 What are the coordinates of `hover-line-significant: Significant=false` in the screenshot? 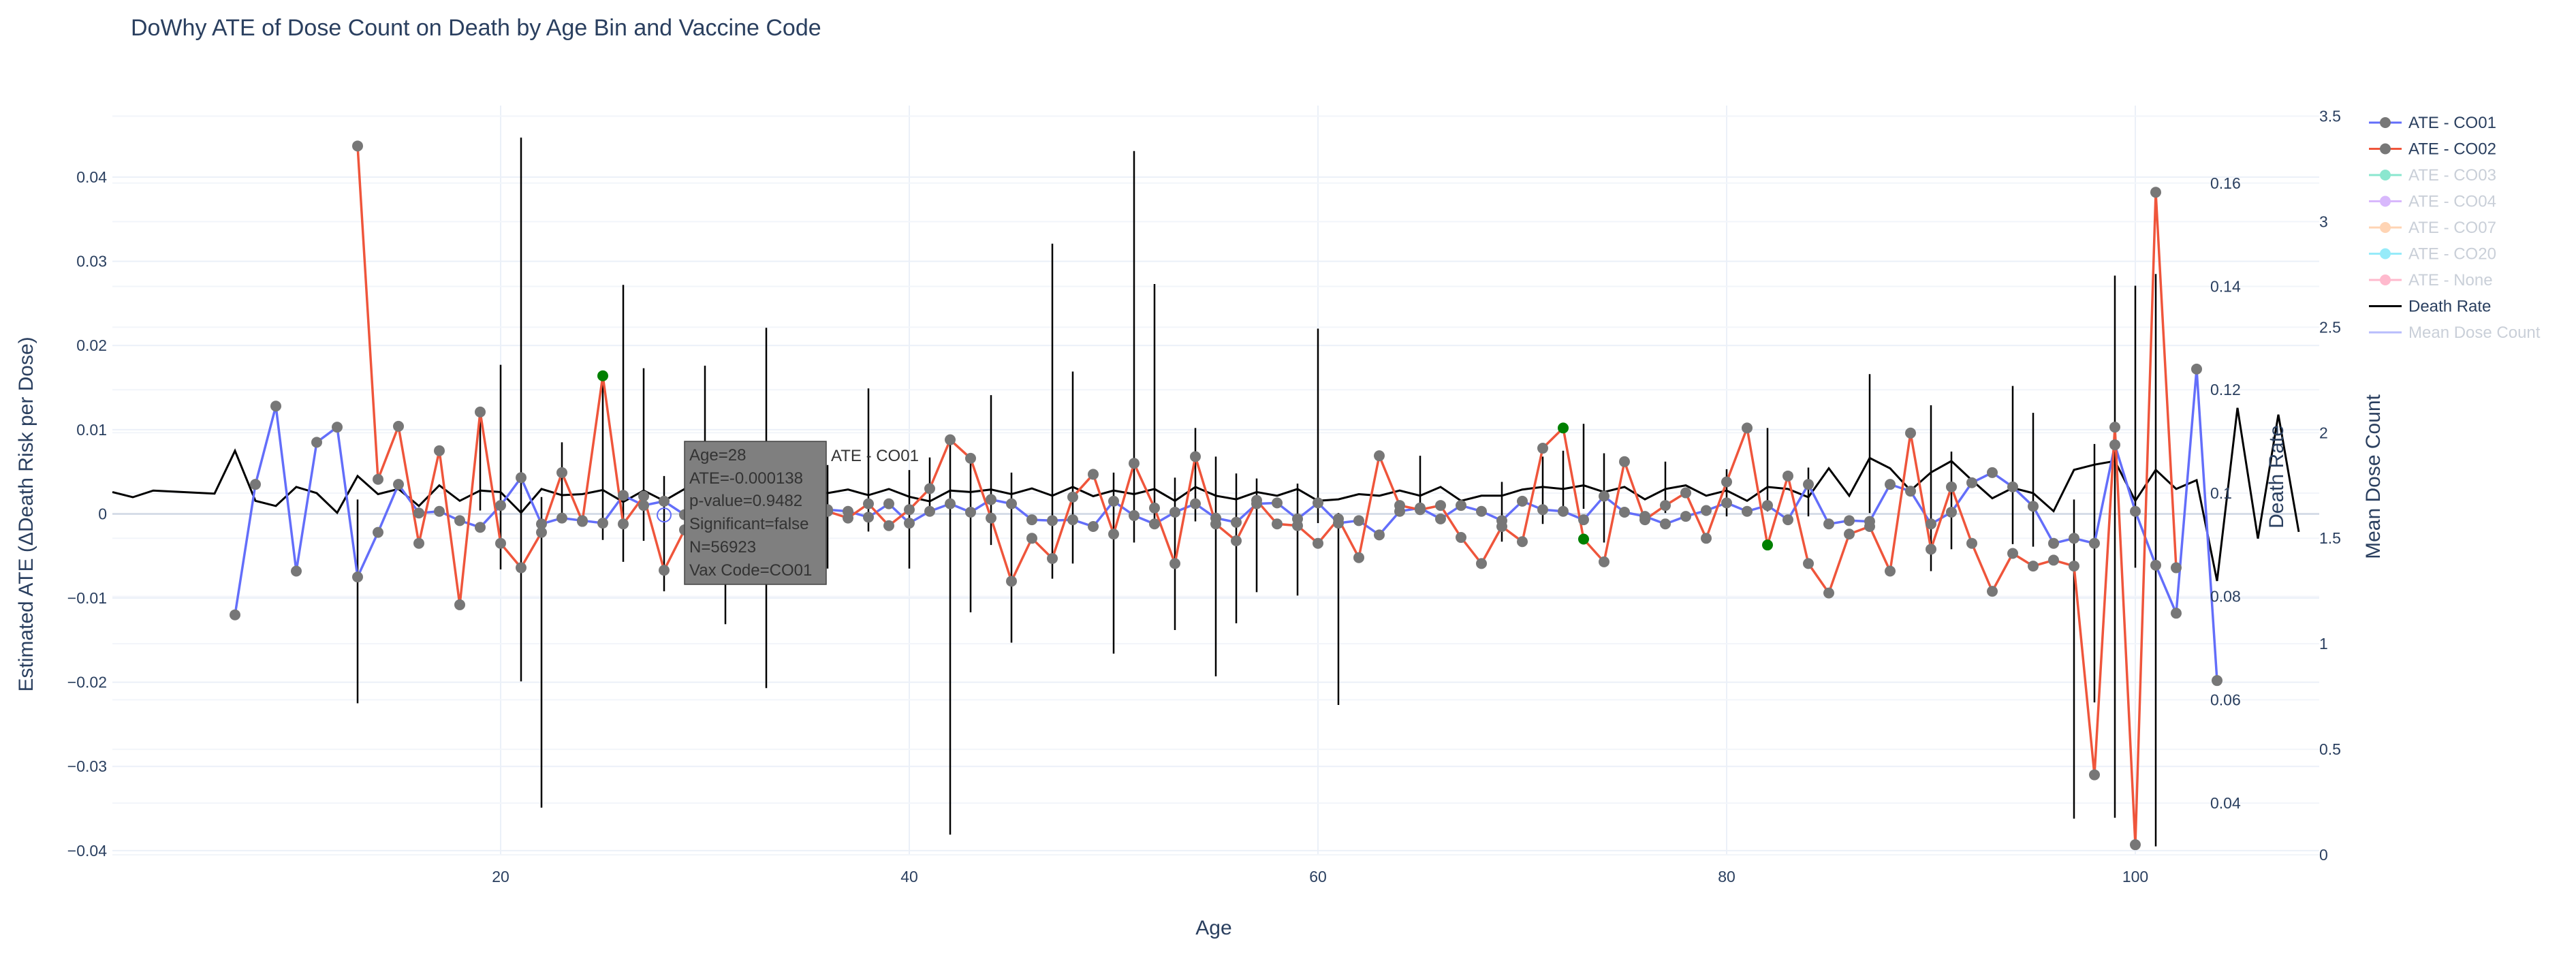 It's located at (748, 524).